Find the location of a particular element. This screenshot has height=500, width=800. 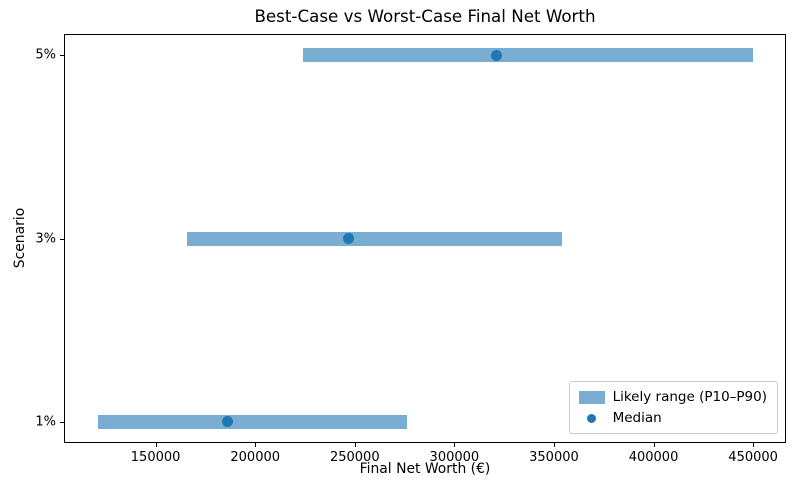

median-dot-1% is located at coordinates (227, 422).